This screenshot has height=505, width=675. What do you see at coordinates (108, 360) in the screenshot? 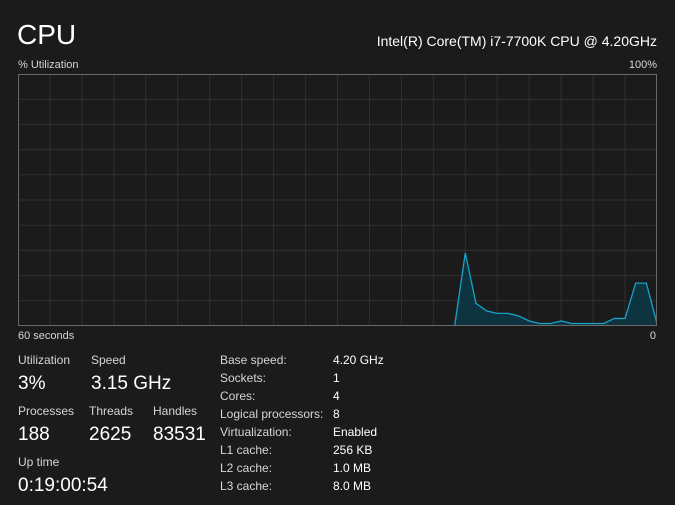
I see `speed-label: Speed` at bounding box center [108, 360].